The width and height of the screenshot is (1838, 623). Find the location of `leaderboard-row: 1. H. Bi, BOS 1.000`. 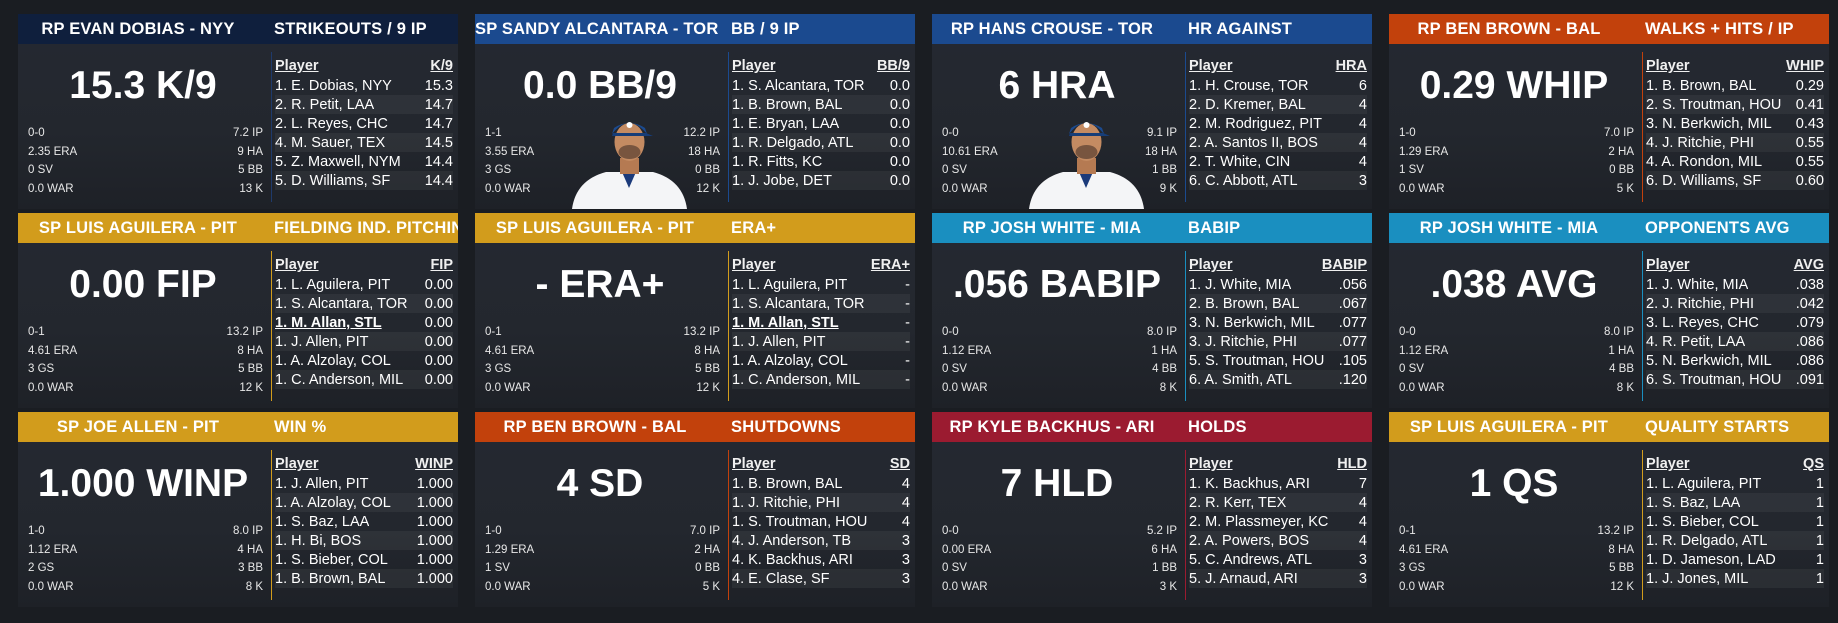

leaderboard-row: 1. H. Bi, BOS 1.000 is located at coordinates (364, 540).